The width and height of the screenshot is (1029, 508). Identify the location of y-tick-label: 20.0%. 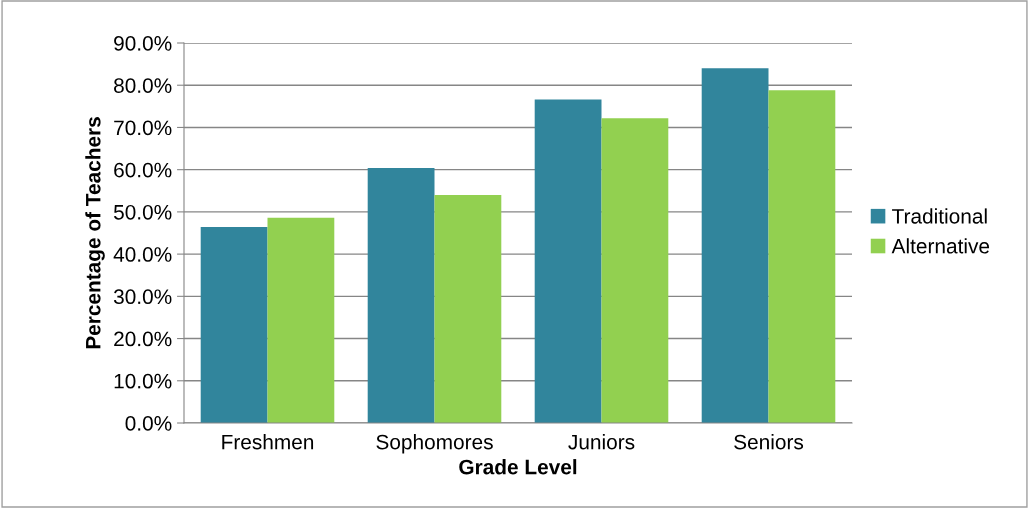
(143, 339).